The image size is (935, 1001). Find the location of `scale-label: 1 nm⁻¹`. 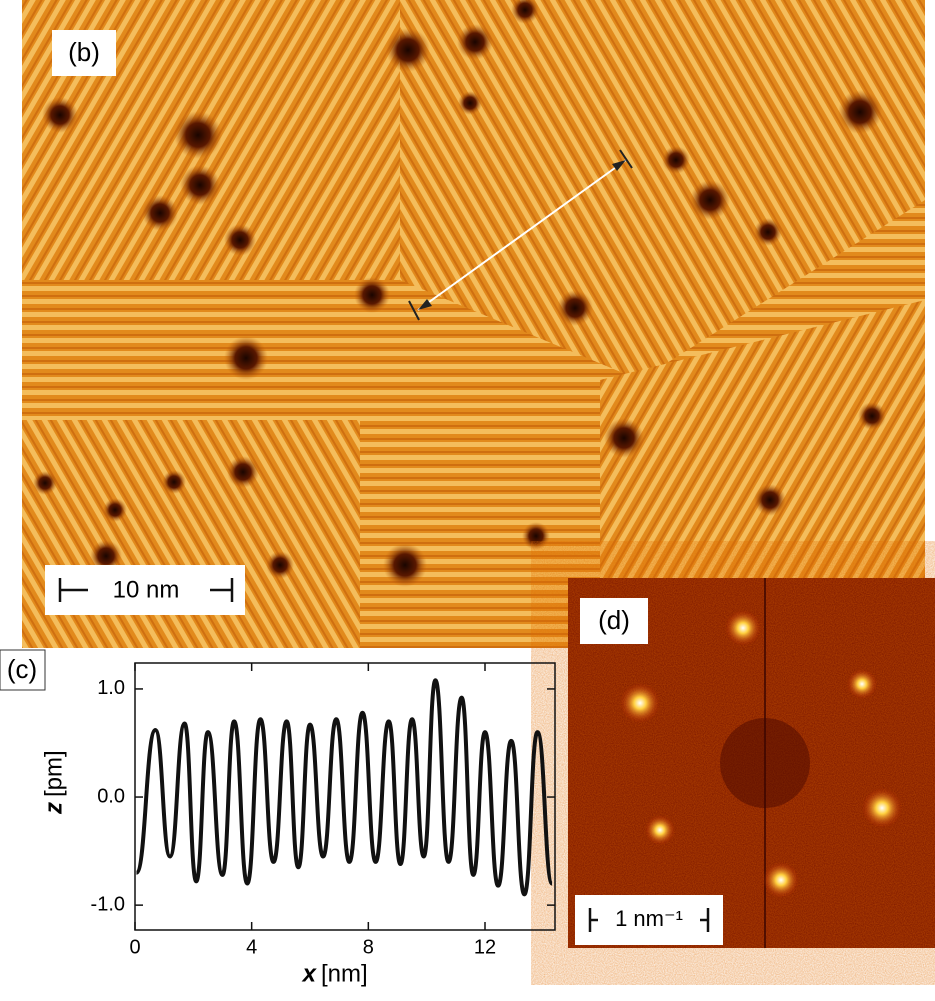

scale-label: 1 nm⁻¹ is located at coordinates (649, 918).